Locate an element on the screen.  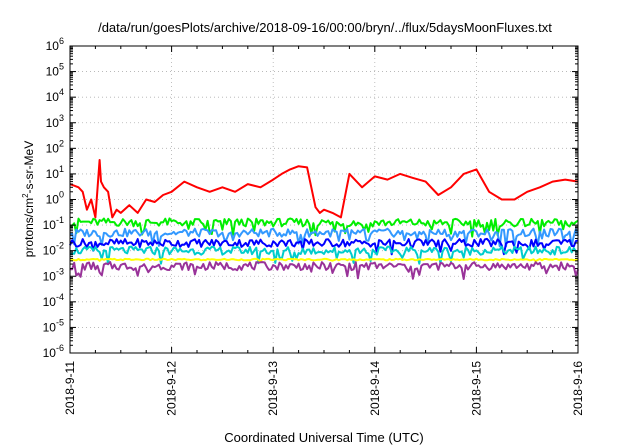
y-axis-label-base: protons/cm is located at coordinates (29, 227).